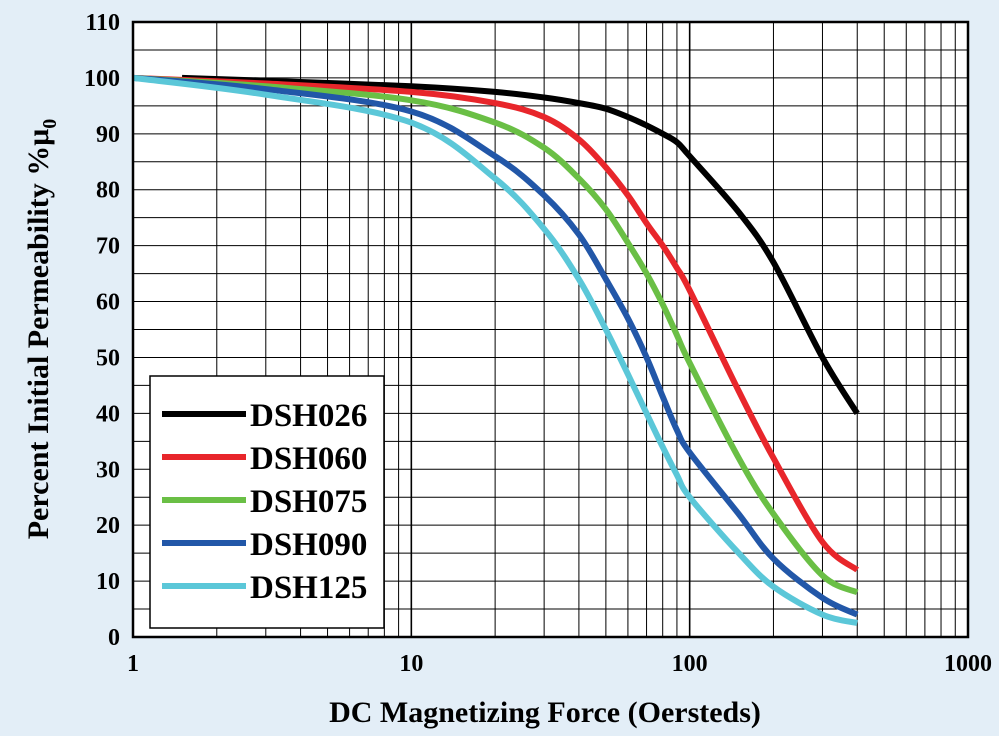  I want to click on y-tick-label: 70, so click(108, 247).